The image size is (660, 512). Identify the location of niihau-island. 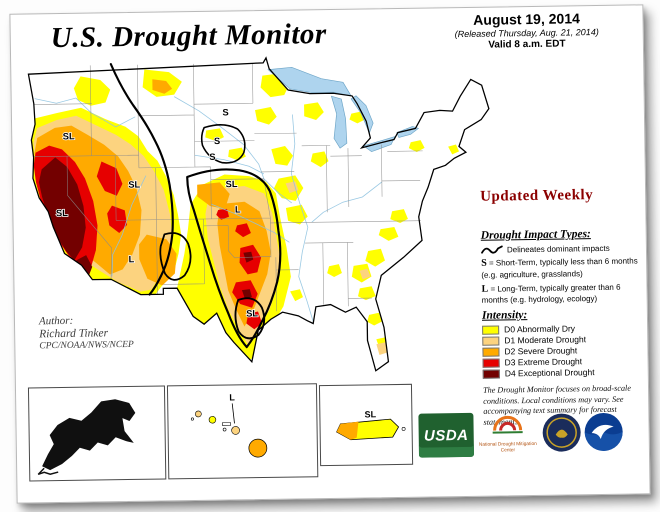
(192, 419).